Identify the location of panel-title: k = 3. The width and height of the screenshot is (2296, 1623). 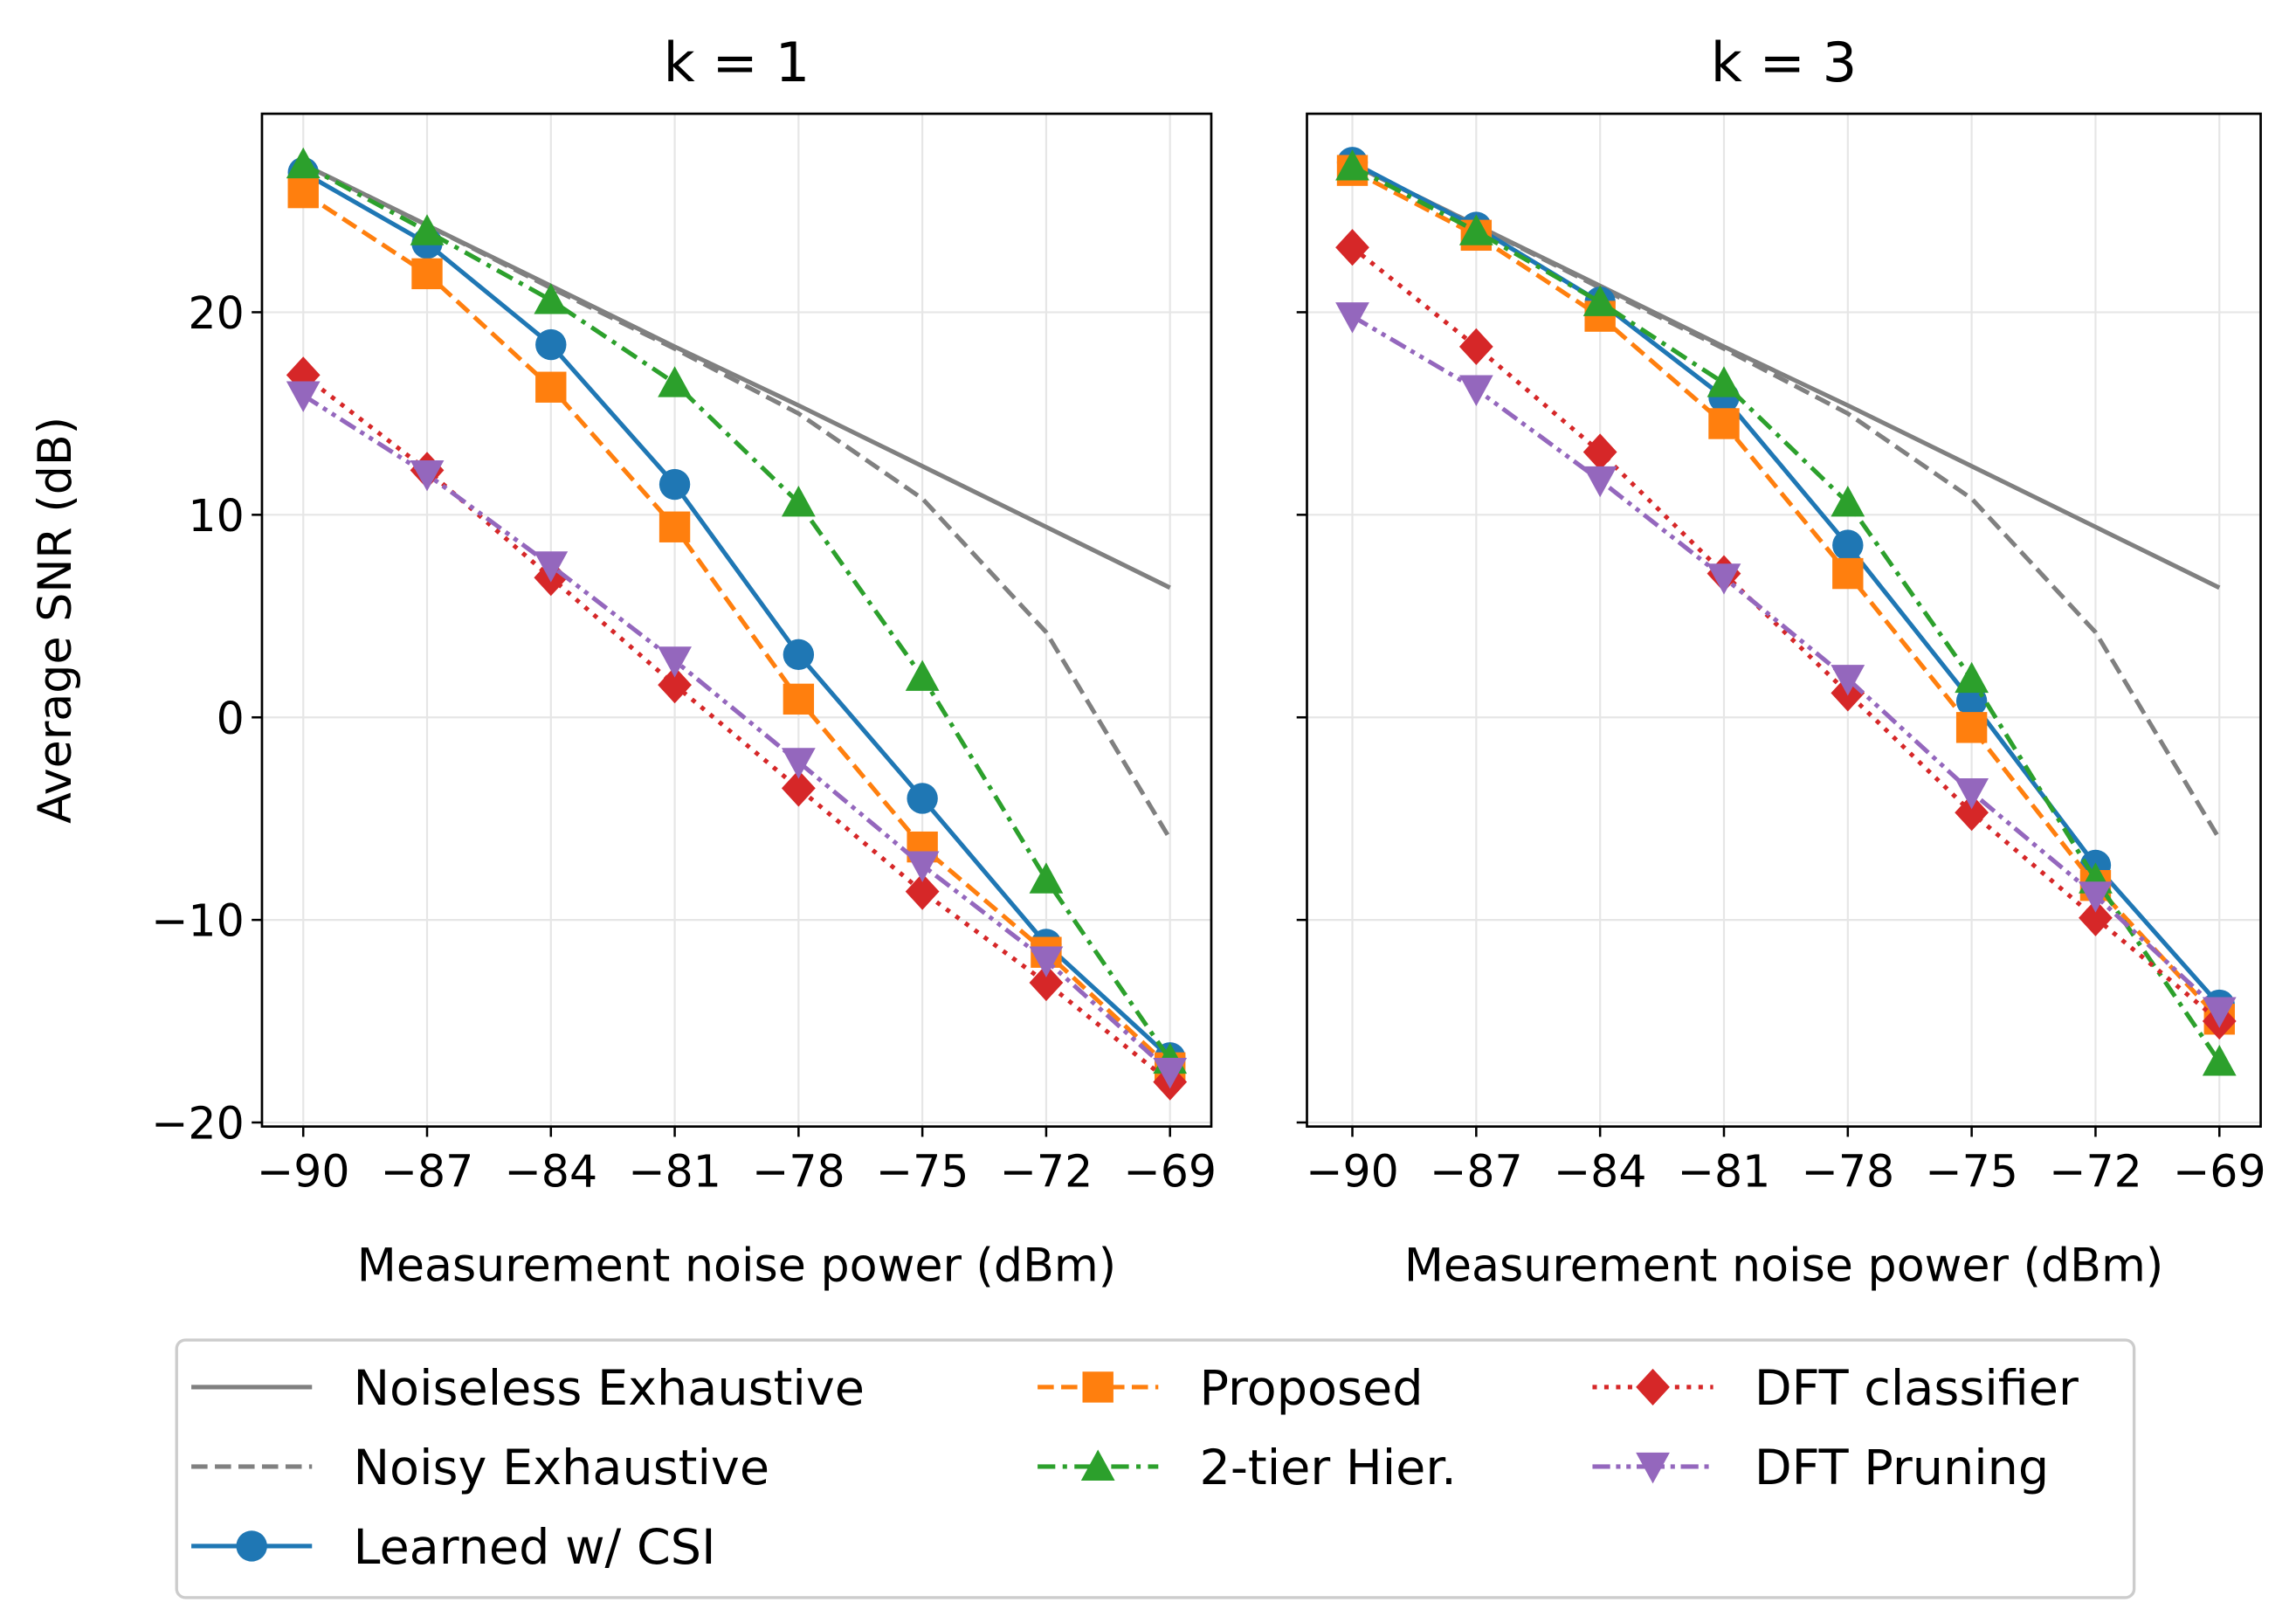
(1784, 62).